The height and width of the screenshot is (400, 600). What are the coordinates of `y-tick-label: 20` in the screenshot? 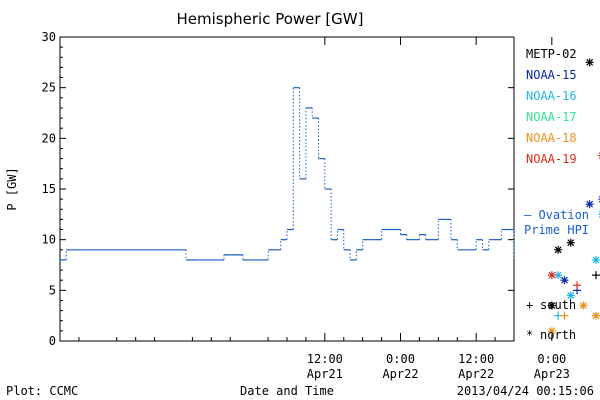 It's located at (49, 138).